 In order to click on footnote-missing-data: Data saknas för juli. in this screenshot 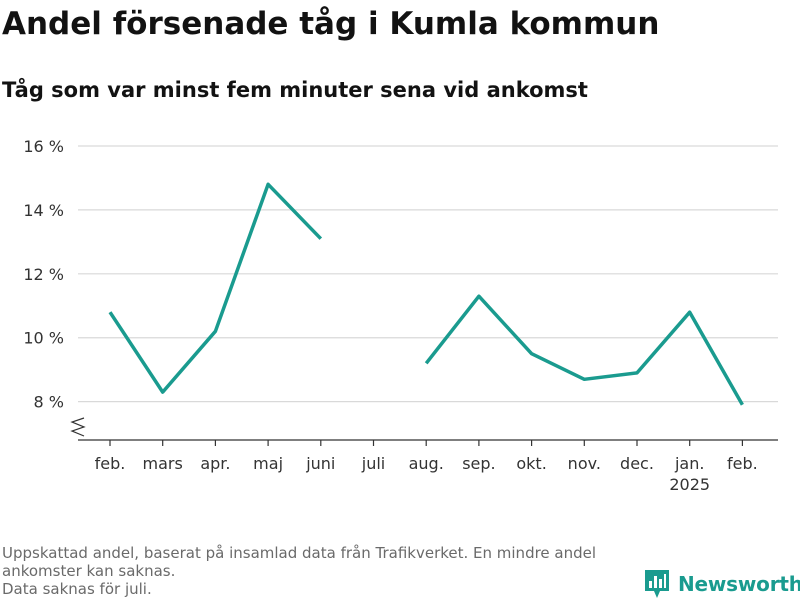, I will do `click(77, 589)`.